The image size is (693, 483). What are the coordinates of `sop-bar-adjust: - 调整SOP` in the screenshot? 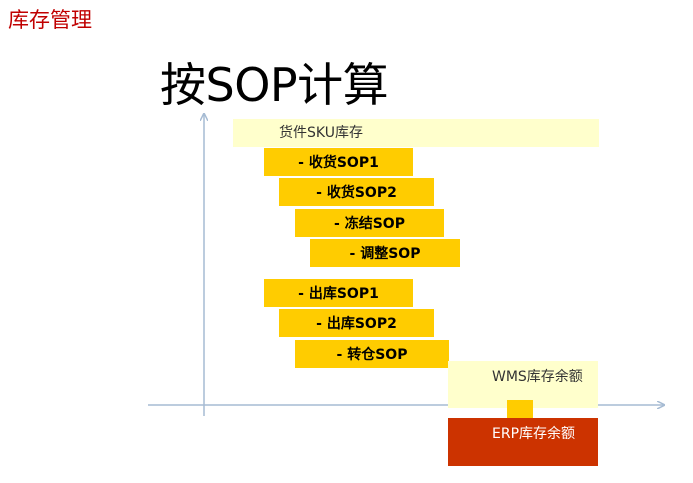 It's located at (385, 253).